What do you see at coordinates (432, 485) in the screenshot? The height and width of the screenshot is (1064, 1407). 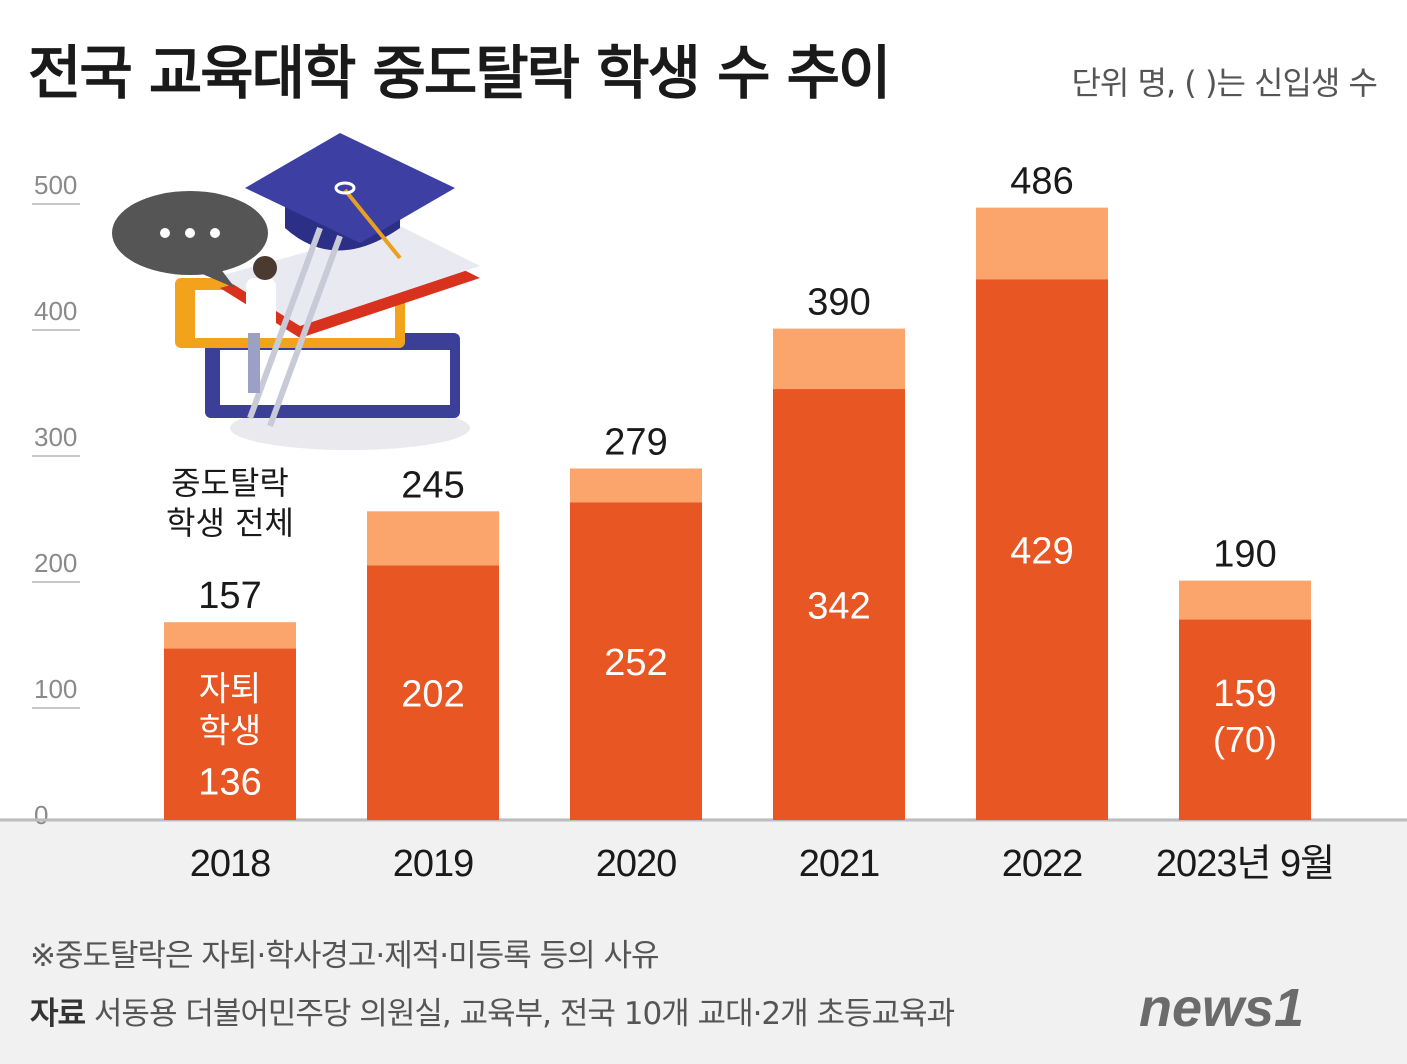 I see `total-value-label: 245` at bounding box center [432, 485].